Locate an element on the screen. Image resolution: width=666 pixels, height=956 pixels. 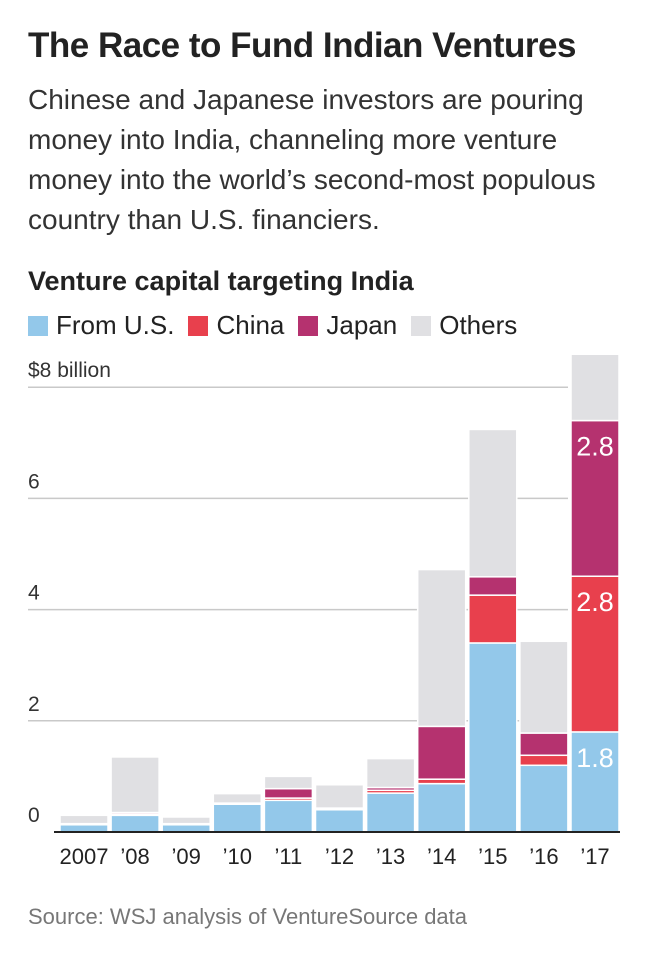
legend-label: Japan is located at coordinates (362, 325).